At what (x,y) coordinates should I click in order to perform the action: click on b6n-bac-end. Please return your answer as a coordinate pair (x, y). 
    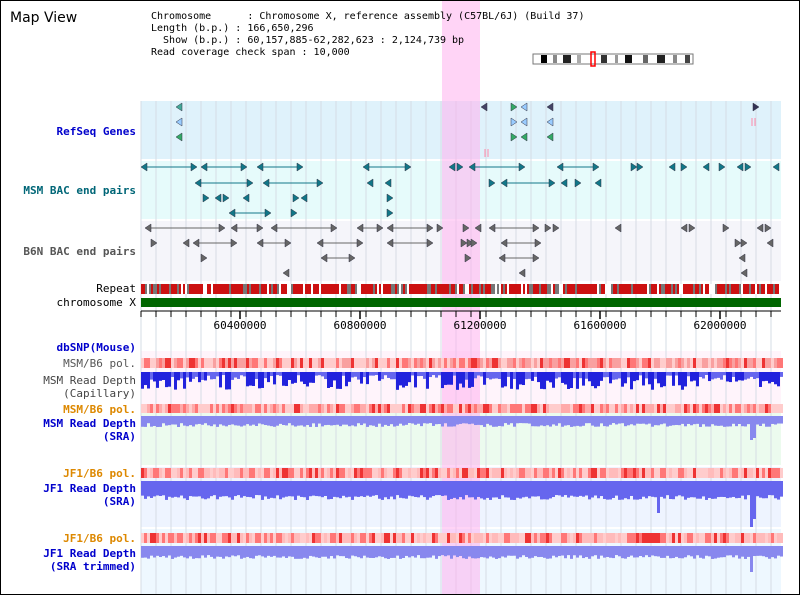
    Looking at the image, I should click on (464, 243).